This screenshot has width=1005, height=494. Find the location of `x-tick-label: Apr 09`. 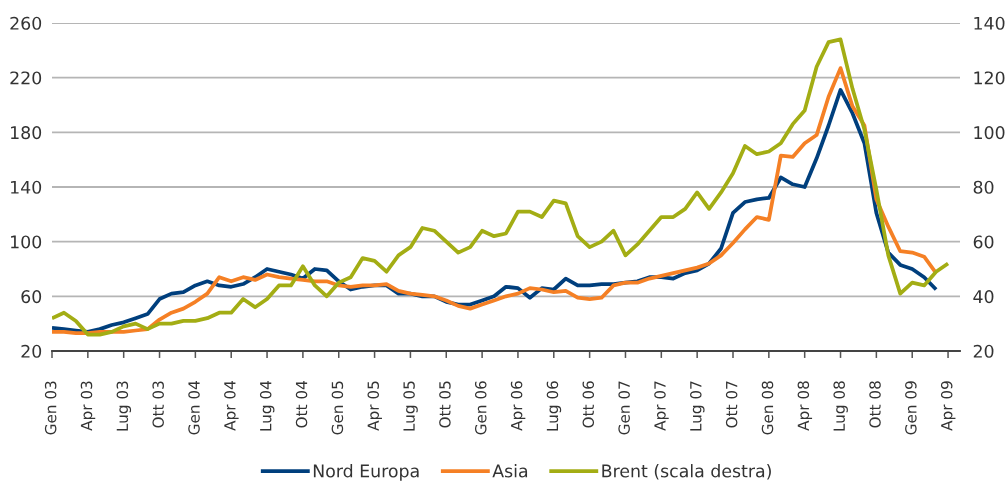

x-tick-label: Apr 09 is located at coordinates (948, 406).